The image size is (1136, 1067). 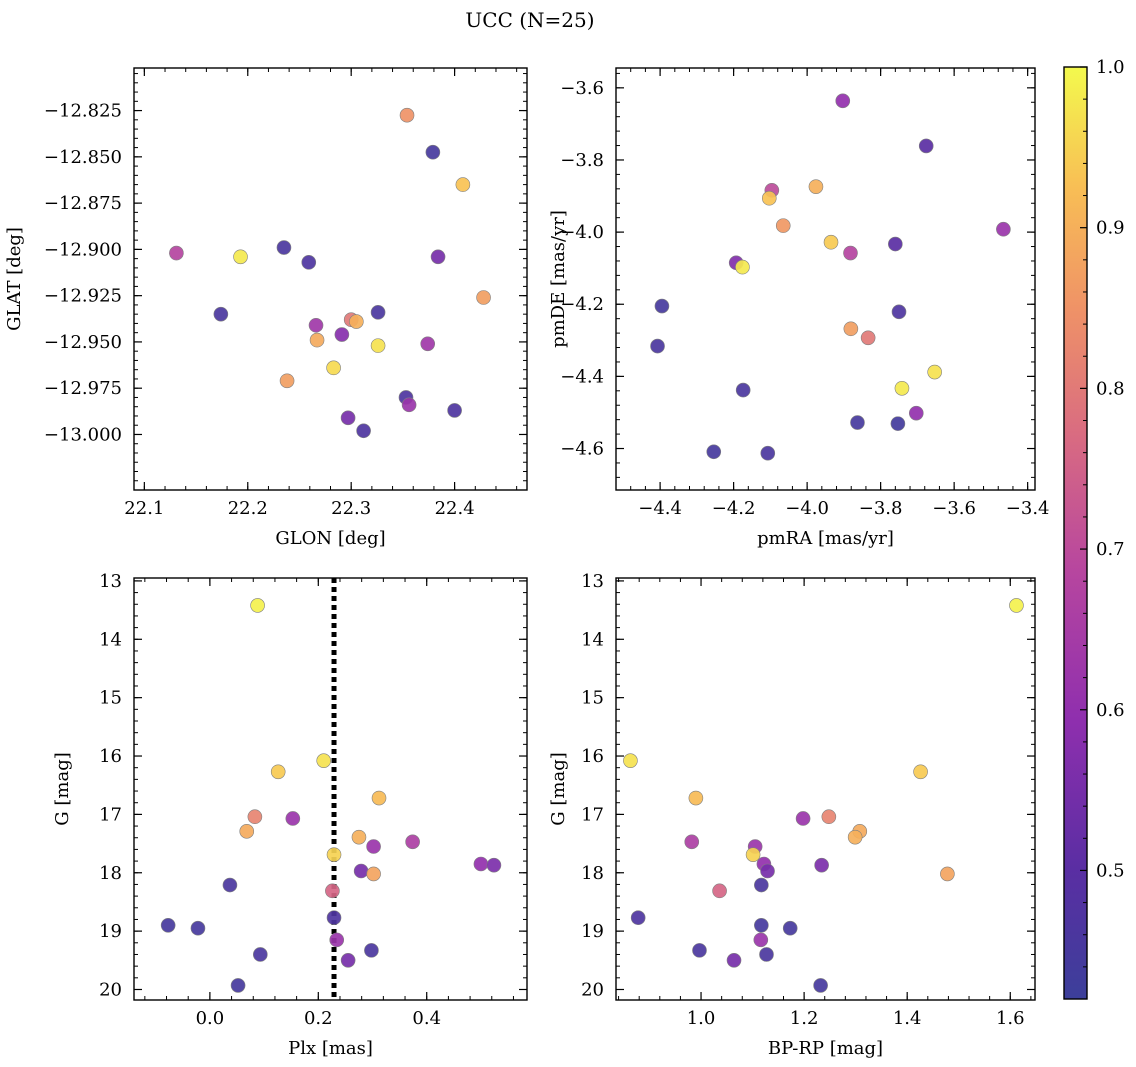 I want to click on x-tick-label: −3.4, so click(x=1028, y=508).